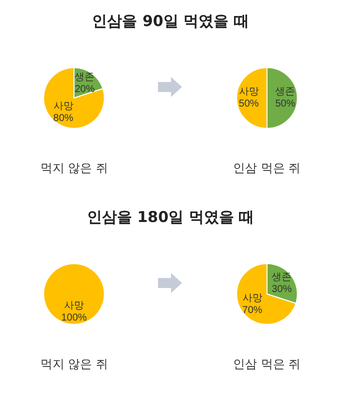 The height and width of the screenshot is (400, 341). What do you see at coordinates (63, 118) in the screenshot?
I see `data-label: 80%` at bounding box center [63, 118].